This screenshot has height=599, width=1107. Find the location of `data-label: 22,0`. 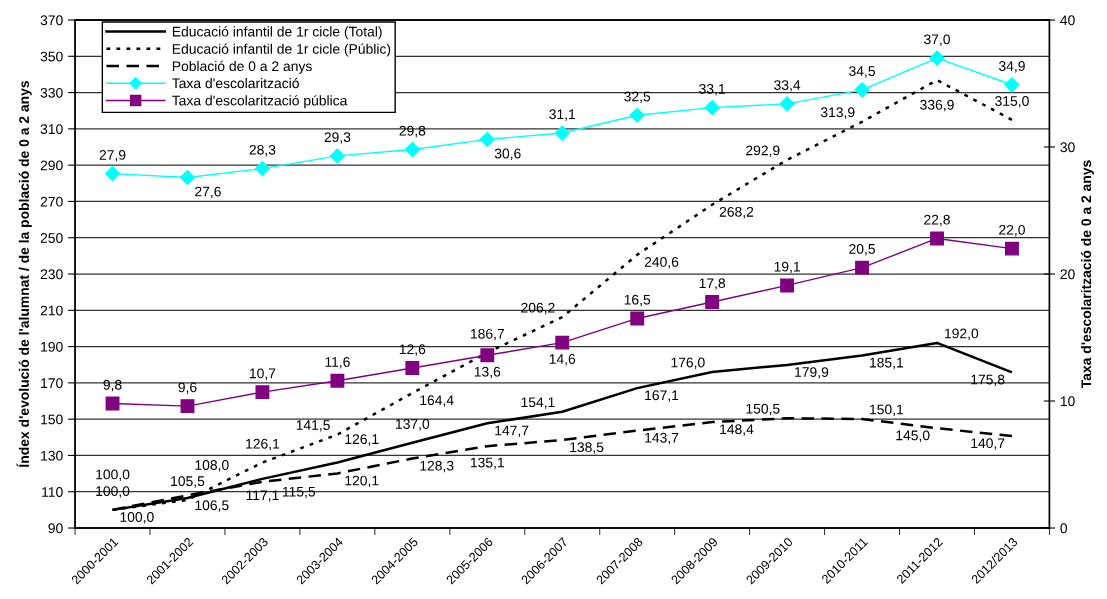

data-label: 22,0 is located at coordinates (1012, 230).